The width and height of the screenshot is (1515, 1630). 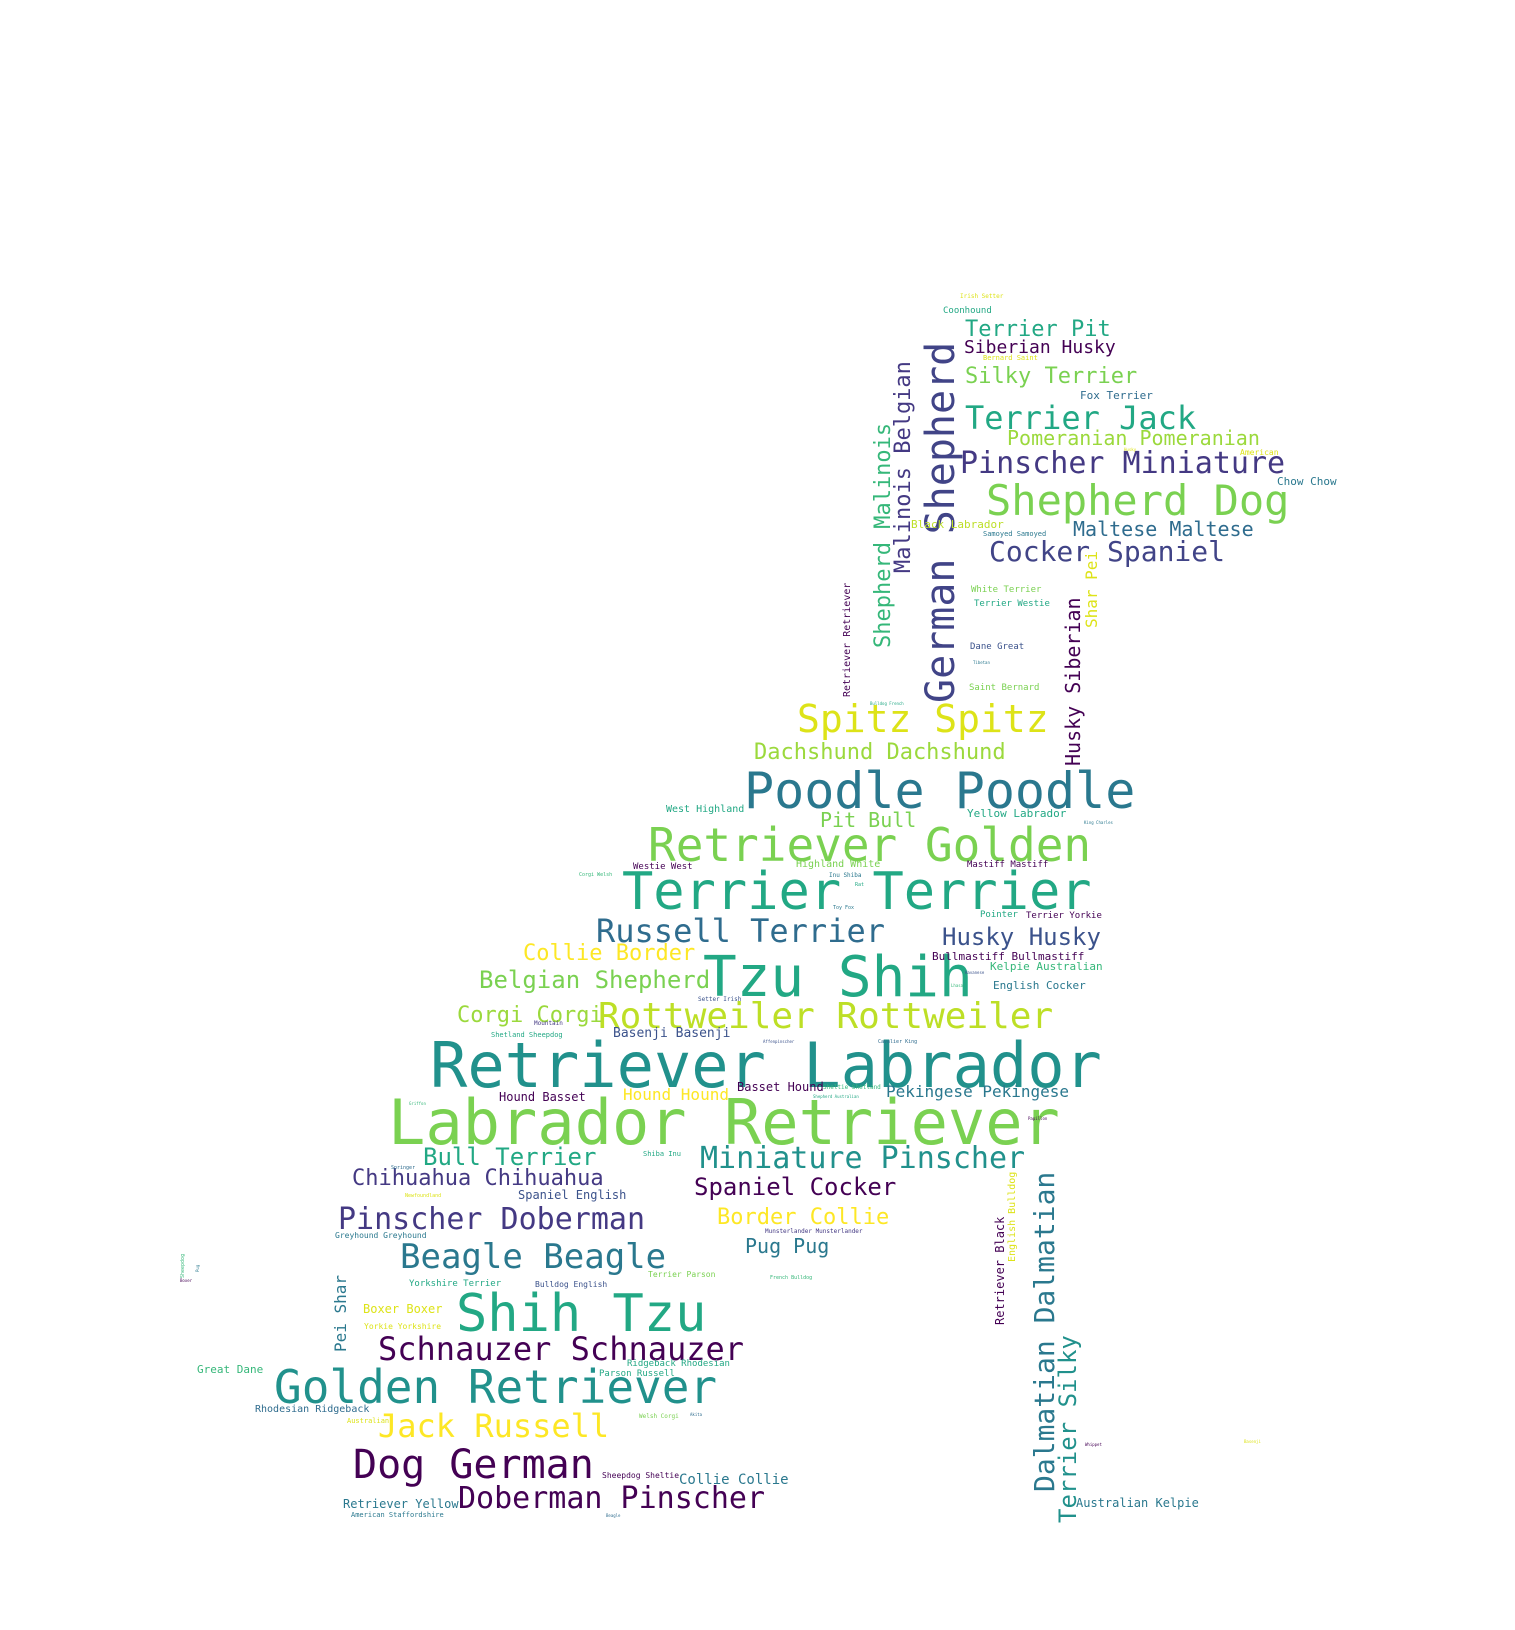 I want to click on cloud-word: Bulldog English, so click(x=571, y=1284).